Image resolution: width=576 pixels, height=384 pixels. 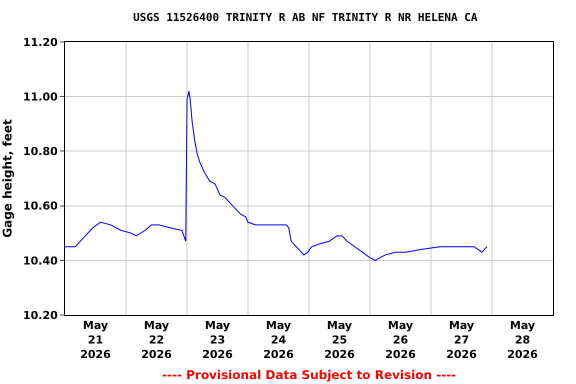 What do you see at coordinates (156, 340) in the screenshot?
I see `x-tick-label: May 22 2026` at bounding box center [156, 340].